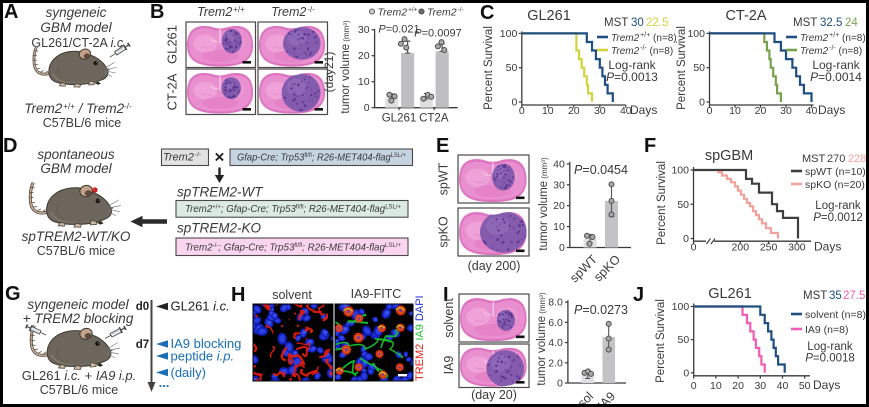 The height and width of the screenshot is (407, 869). I want to click on svg-text: 228, so click(857, 159).